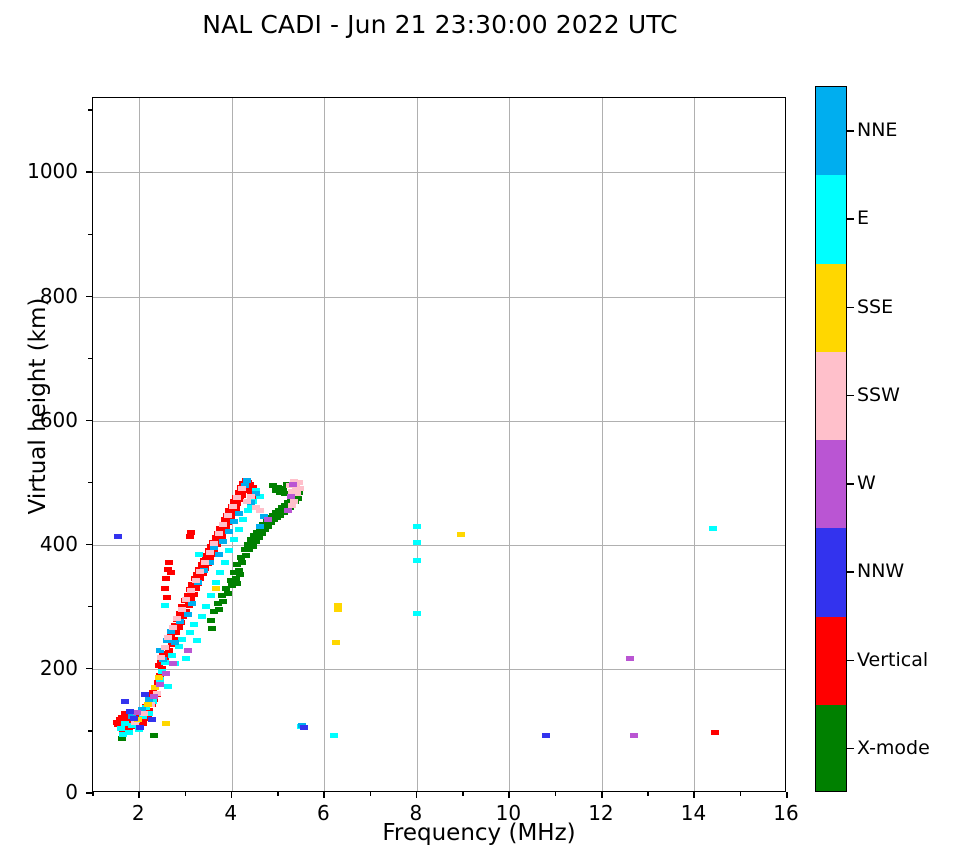  I want to click on colorbar-label-vertical: Vertical, so click(893, 659).